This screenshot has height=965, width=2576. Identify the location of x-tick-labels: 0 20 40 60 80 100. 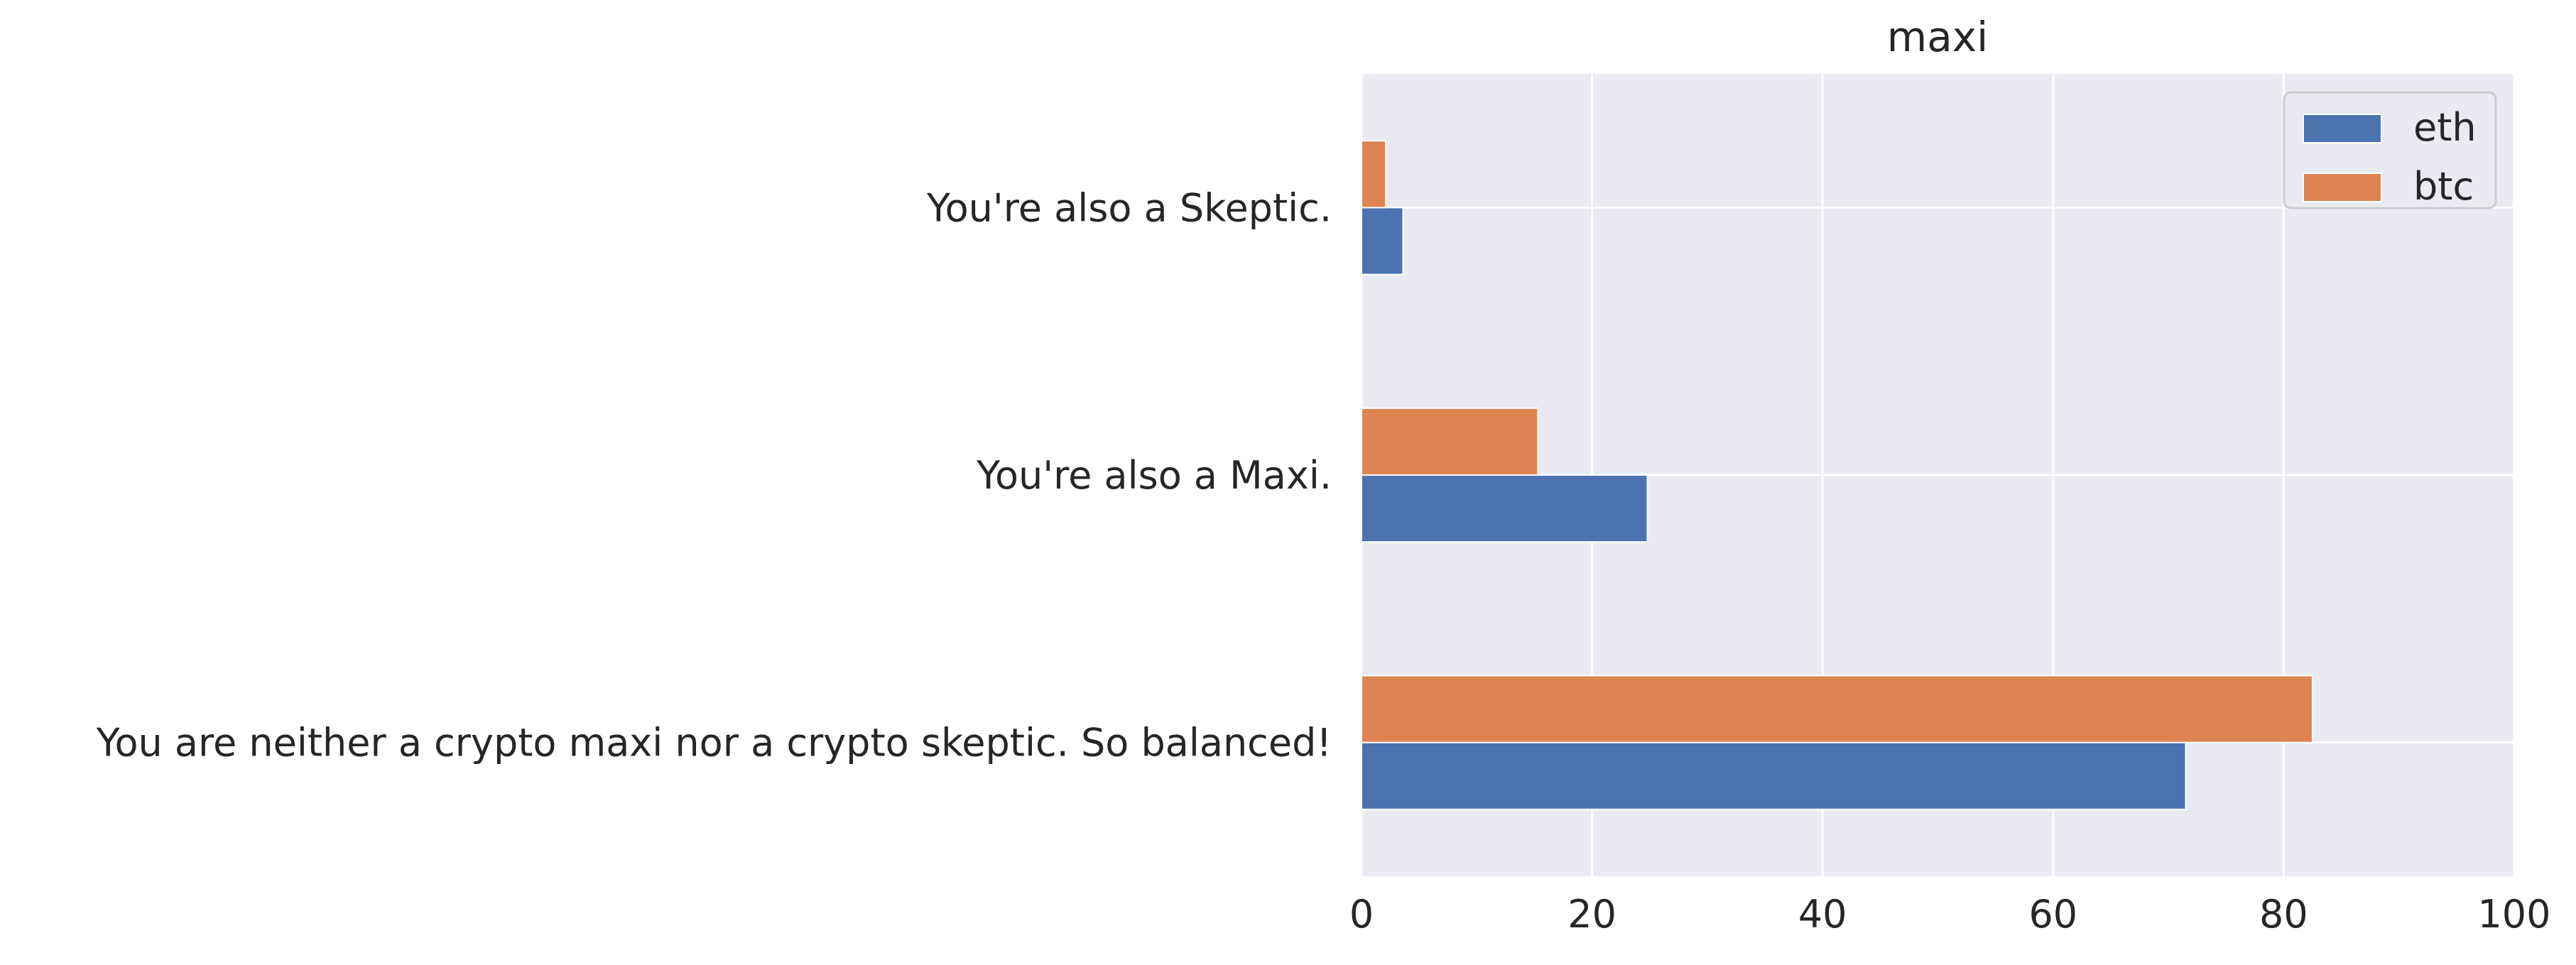
(1950, 915).